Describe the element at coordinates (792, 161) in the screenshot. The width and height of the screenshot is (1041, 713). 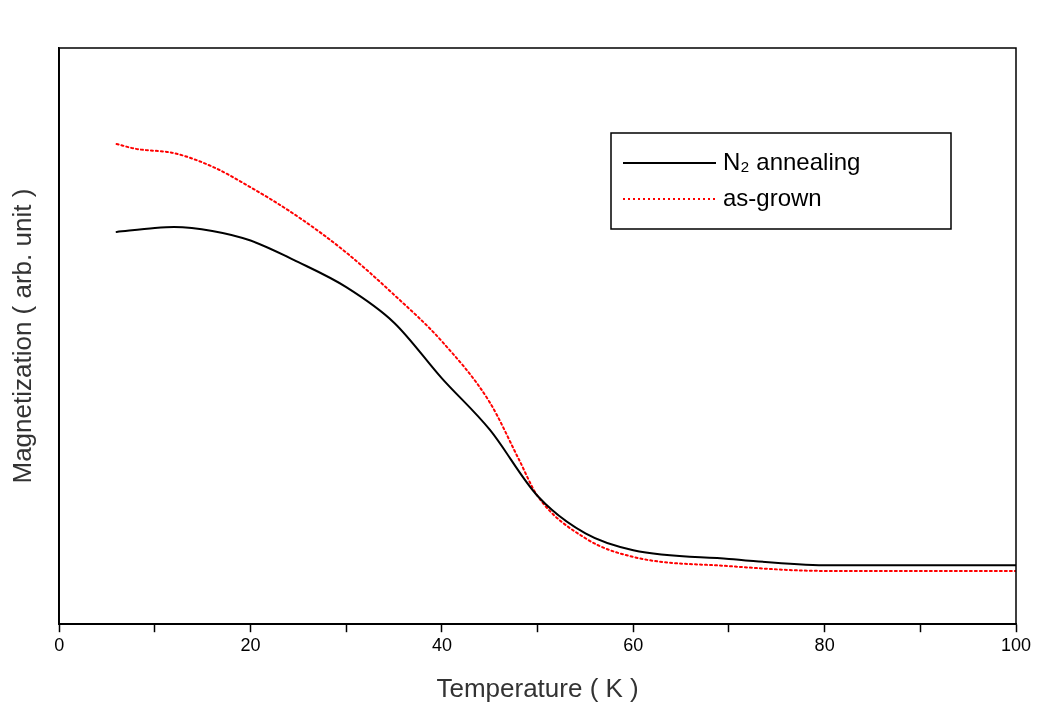
I see `legend-label: N₂ annealing` at that location.